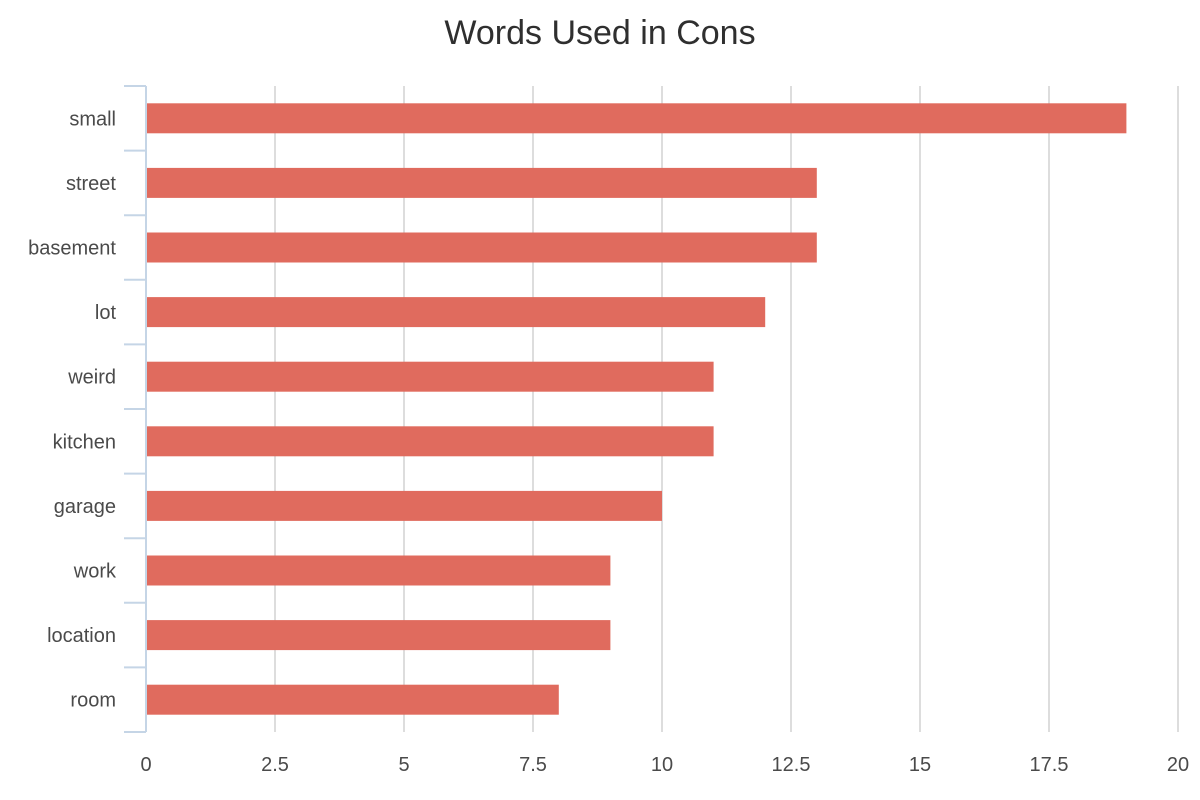 Image resolution: width=1200 pixels, height=800 pixels. I want to click on bar-basement, so click(481, 247).